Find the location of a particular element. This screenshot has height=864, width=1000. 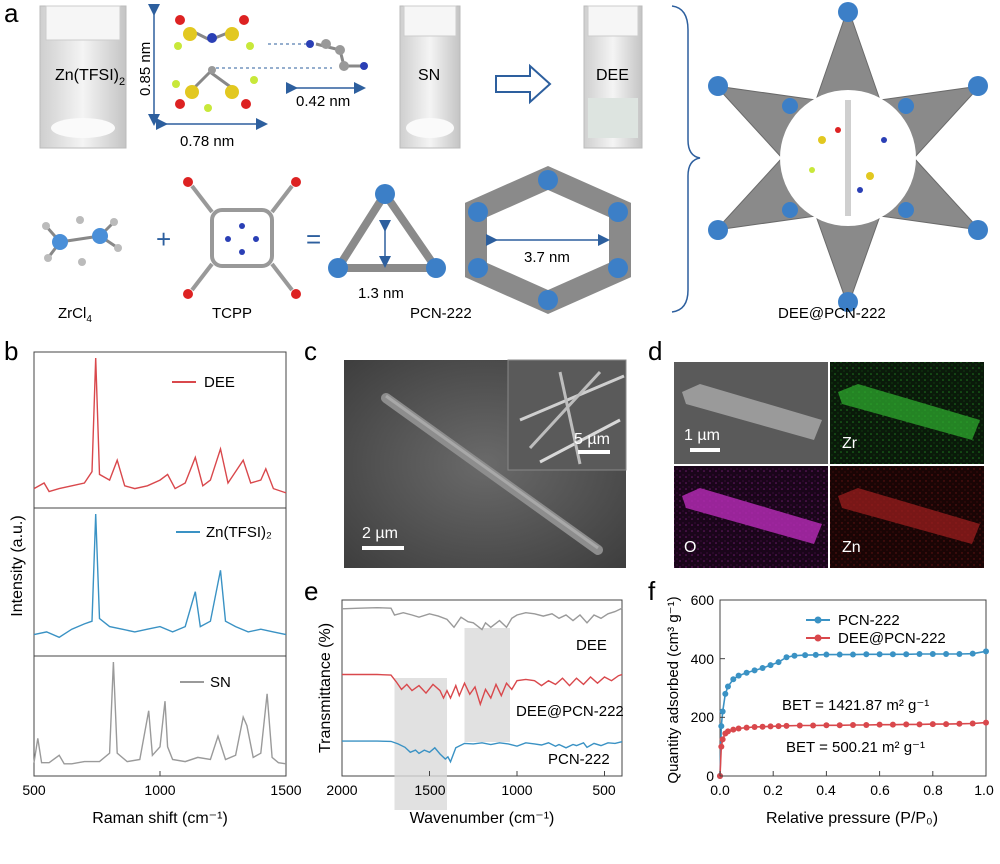

panel-c-letter: c is located at coordinates (310, 351).